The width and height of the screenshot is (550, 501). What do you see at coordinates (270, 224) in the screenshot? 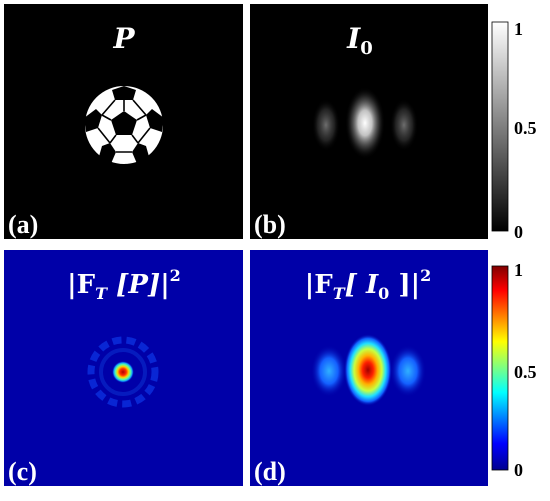
I see `panel-b-label: (b)` at bounding box center [270, 224].